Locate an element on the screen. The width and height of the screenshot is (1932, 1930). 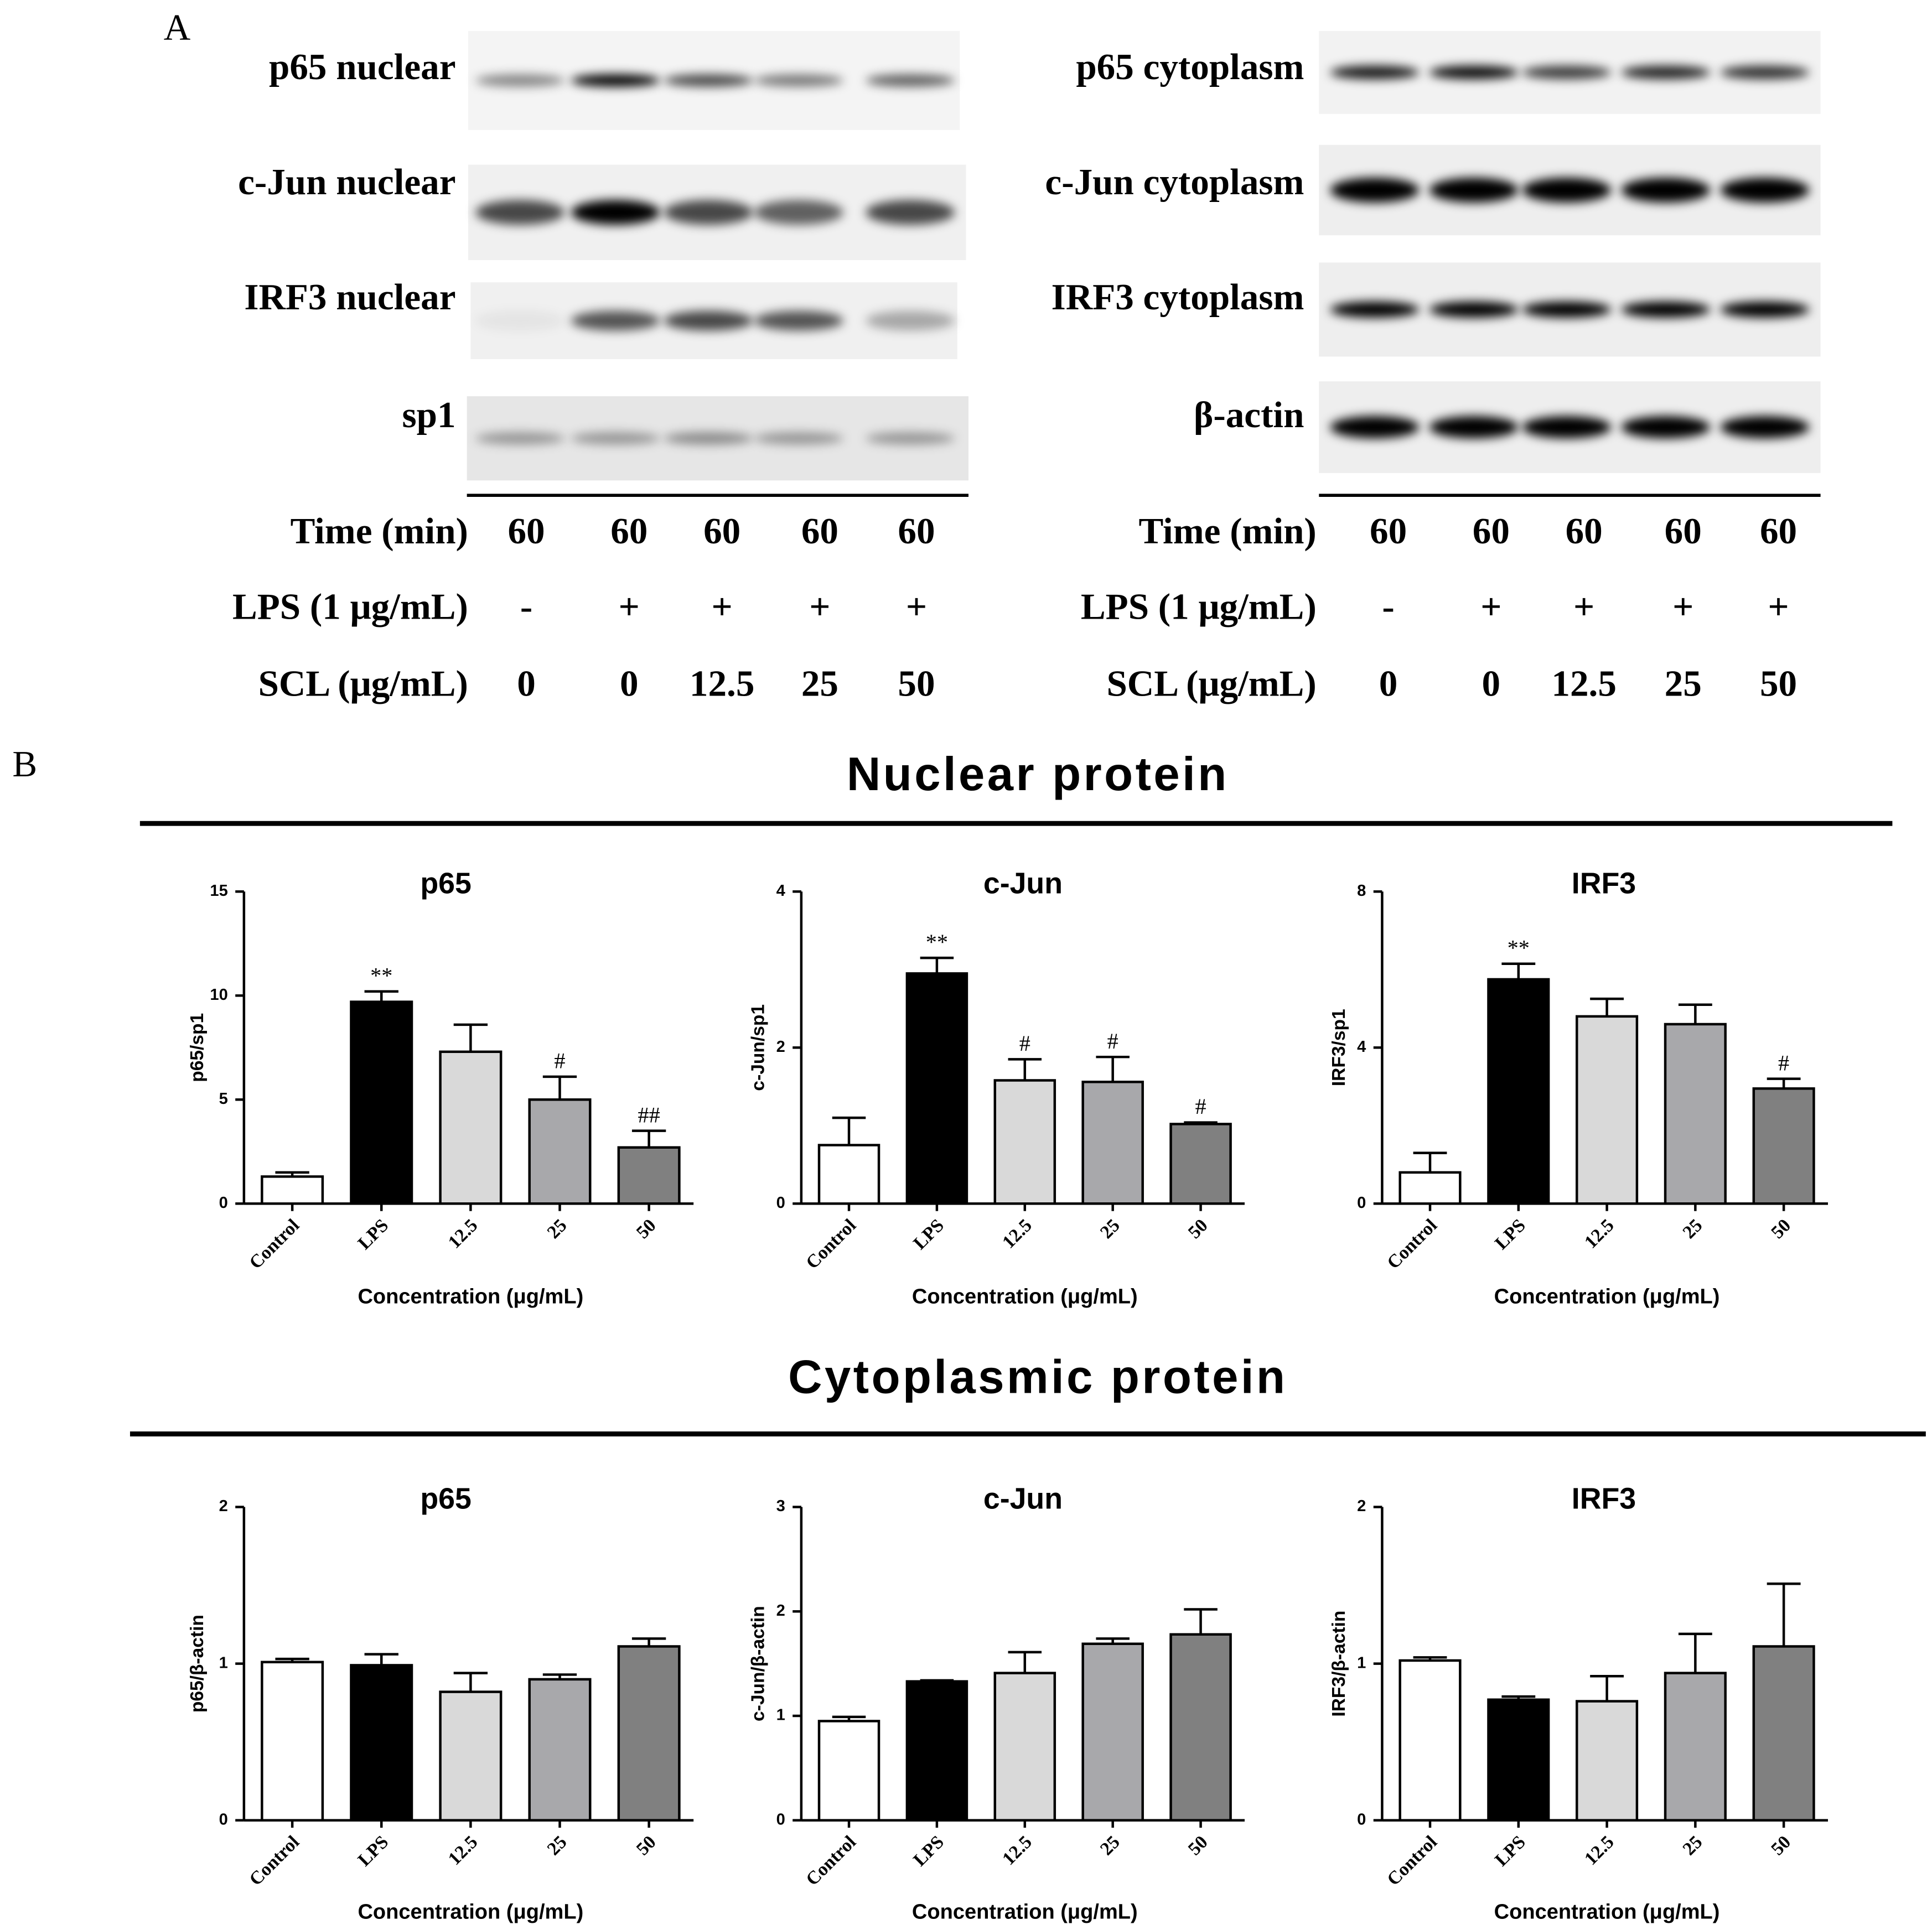
condition-label: LPS (1 μg/mL) is located at coordinates (350, 607).